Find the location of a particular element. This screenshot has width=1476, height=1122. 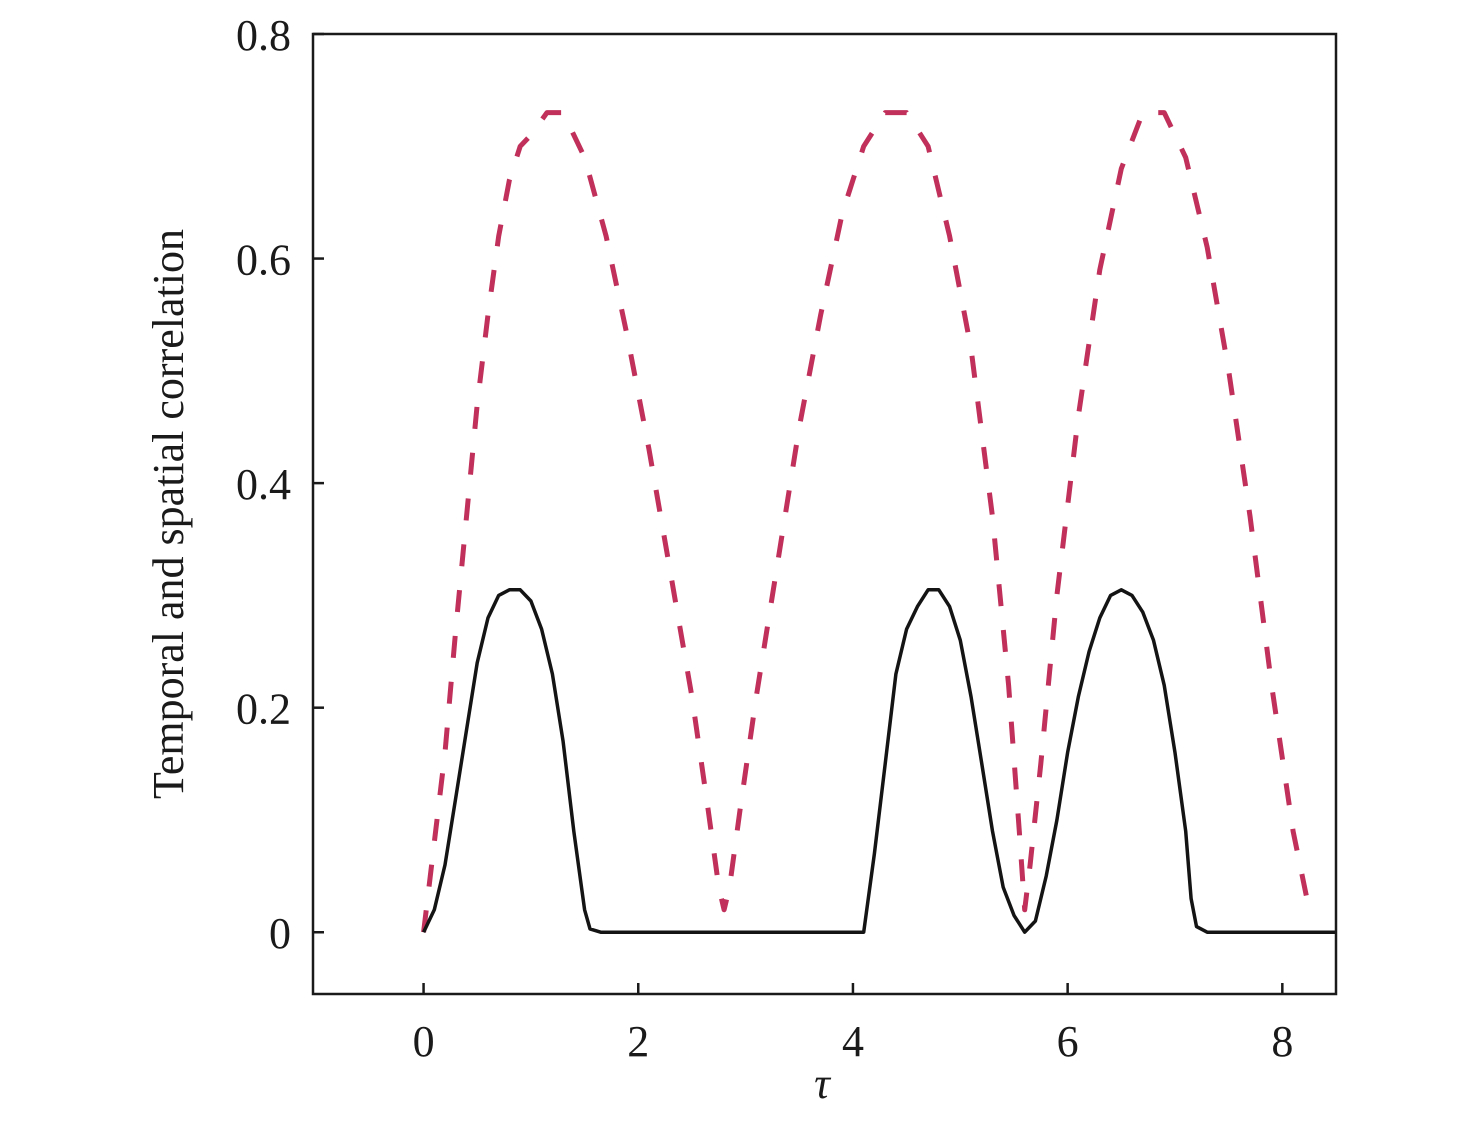

y-tick-label: 0.4 is located at coordinates (263, 484).